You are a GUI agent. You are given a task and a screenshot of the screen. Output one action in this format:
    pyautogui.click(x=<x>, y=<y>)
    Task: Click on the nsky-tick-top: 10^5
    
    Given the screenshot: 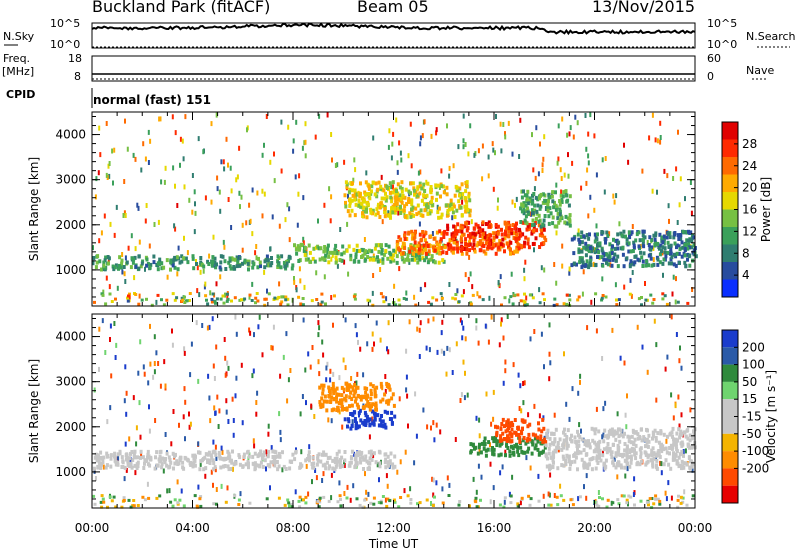 What is the action you would take?
    pyautogui.click(x=65, y=23)
    